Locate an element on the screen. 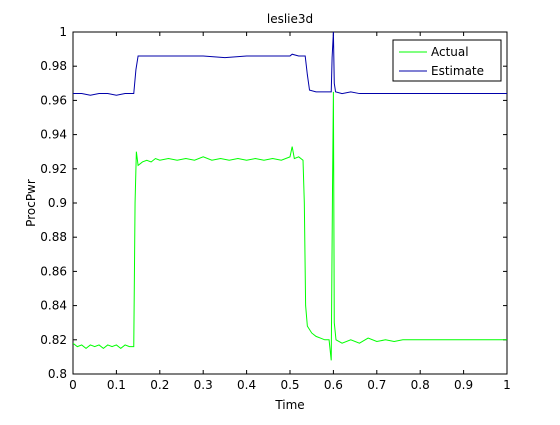 Image resolution: width=560 pixels, height=425 pixels. x-tick-label: 1 is located at coordinates (507, 385).